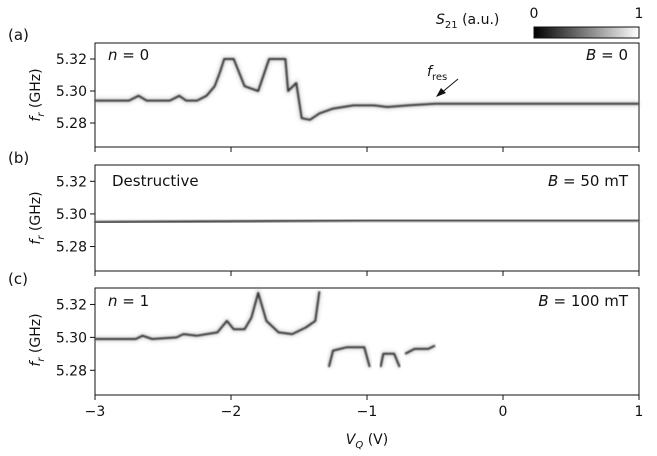 This screenshot has height=456, width=657. What do you see at coordinates (467, 21) in the screenshot?
I see `colorbar-label: S21 (a.u.)` at bounding box center [467, 21].